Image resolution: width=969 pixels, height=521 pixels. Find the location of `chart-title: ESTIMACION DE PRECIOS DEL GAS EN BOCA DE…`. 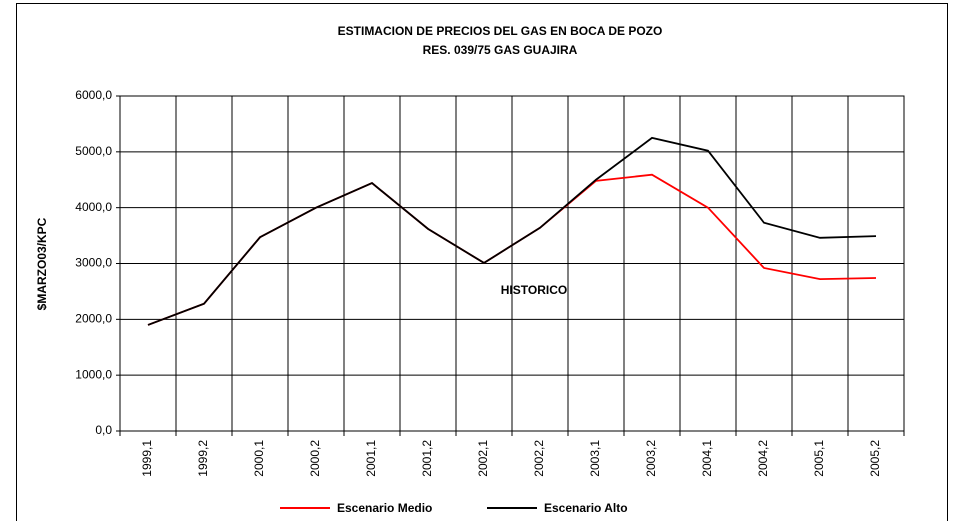

chart-title: ESTIMACION DE PRECIOS DEL GAS EN BOCA DE… is located at coordinates (500, 31).